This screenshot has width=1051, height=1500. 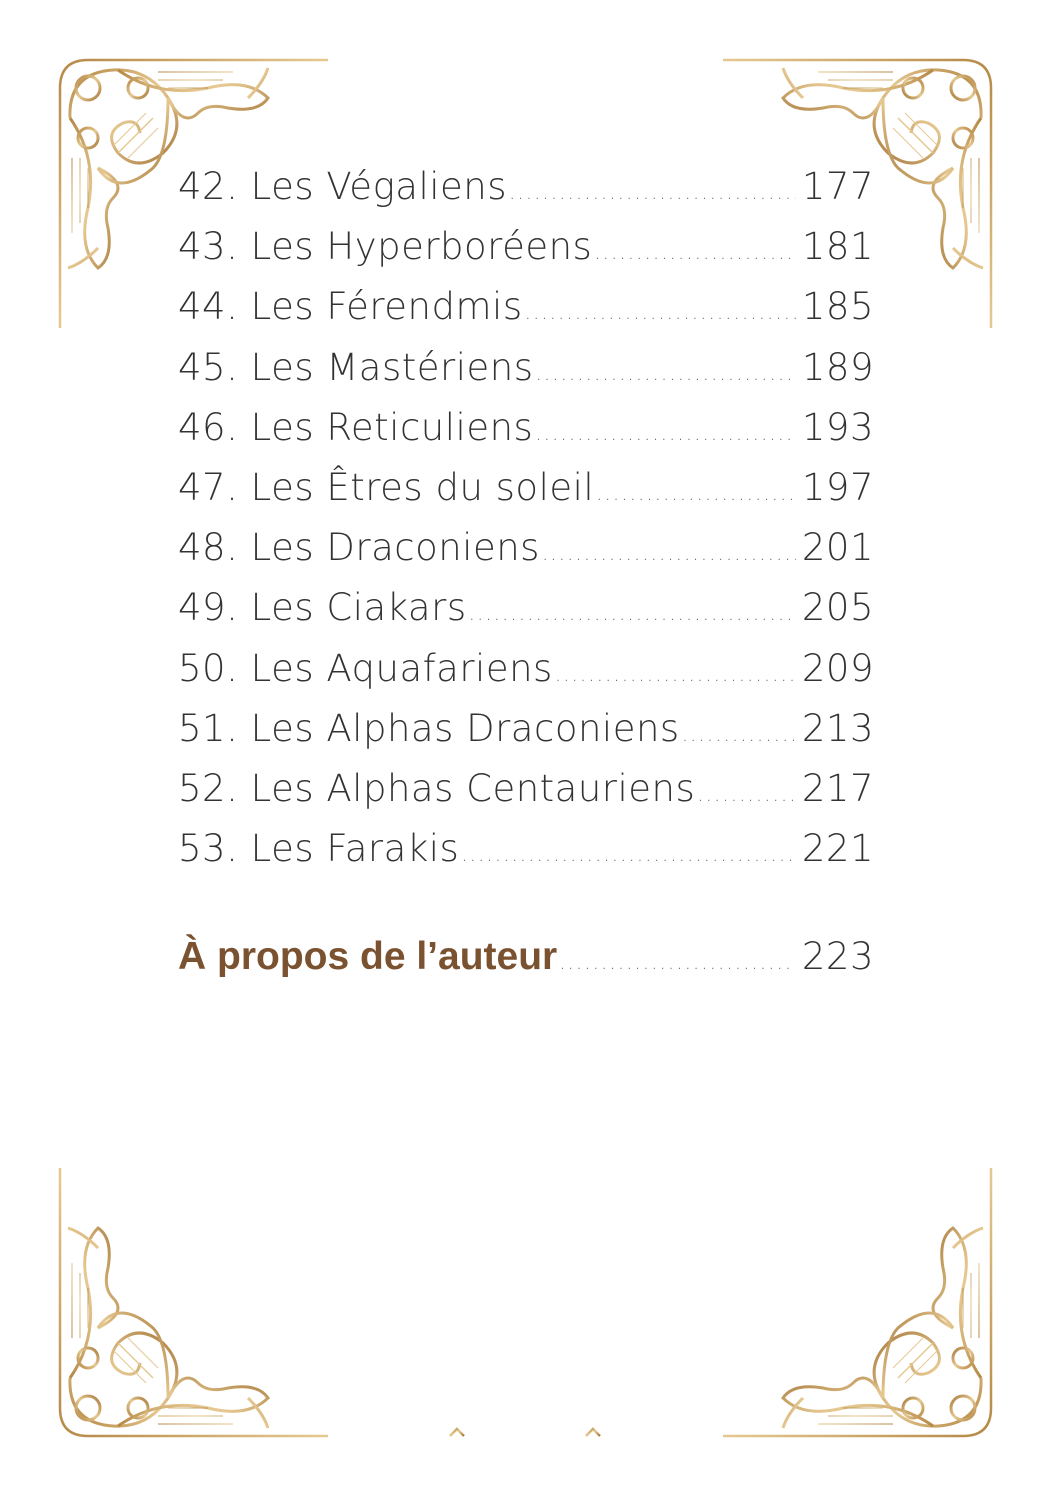 What do you see at coordinates (837, 849) in the screenshot?
I see `page-number: 221` at bounding box center [837, 849].